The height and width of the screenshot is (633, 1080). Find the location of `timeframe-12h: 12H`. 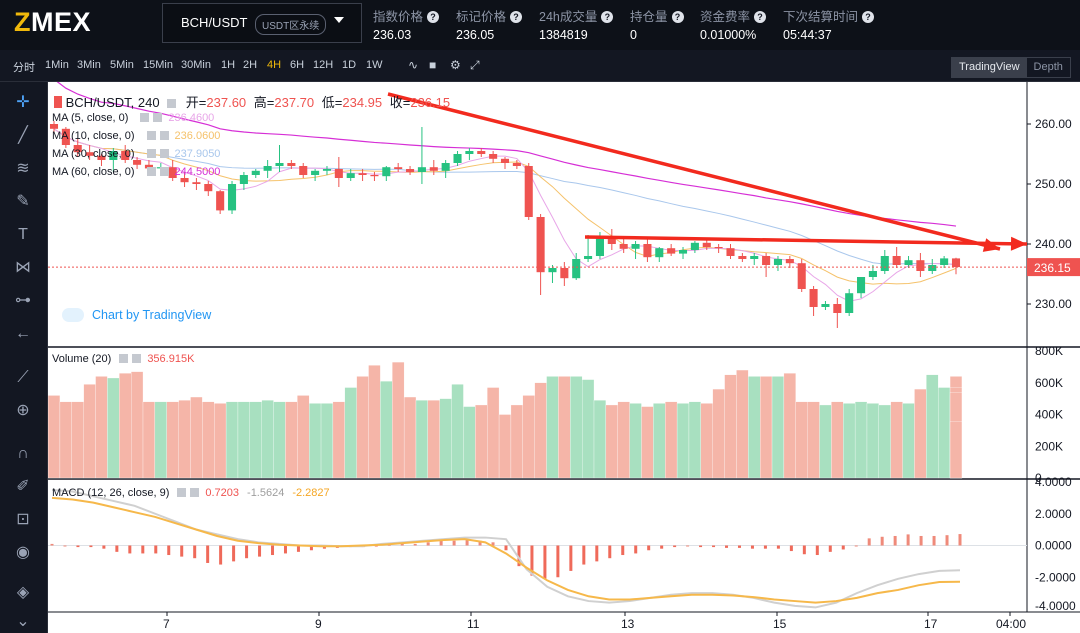

timeframe-12h: 12H is located at coordinates (323, 65).